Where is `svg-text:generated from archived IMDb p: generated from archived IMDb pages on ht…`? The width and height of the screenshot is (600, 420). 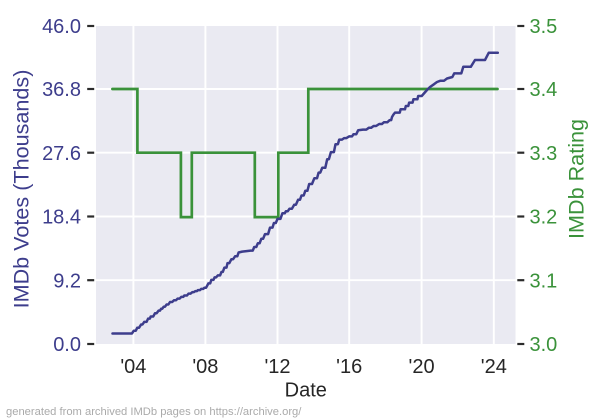 svg-text:generated from archived IMDb p: generated from archived IMDb pages on ht… is located at coordinates (154, 412).